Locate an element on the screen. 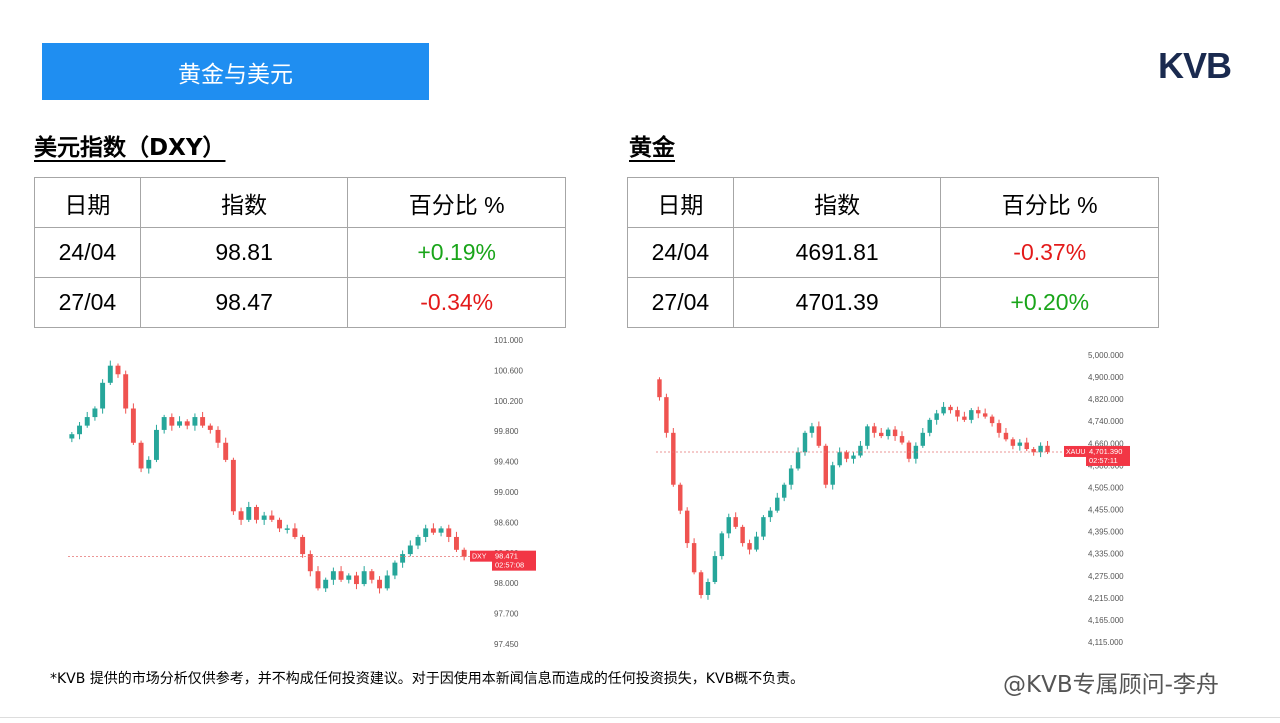  table-row: 27/04 98.47 -0.34% is located at coordinates (300, 302).